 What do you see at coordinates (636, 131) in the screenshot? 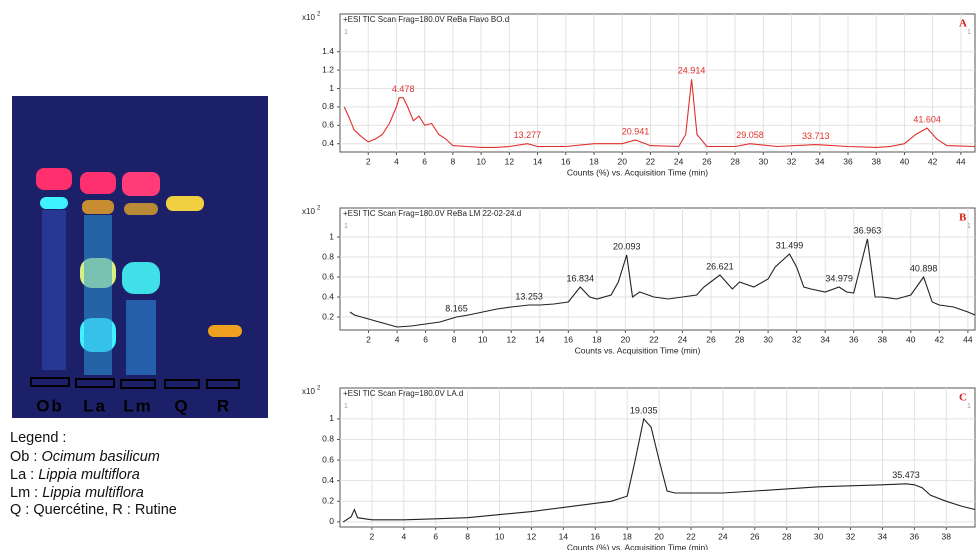
I see `peak-label: 20.941` at bounding box center [636, 131].